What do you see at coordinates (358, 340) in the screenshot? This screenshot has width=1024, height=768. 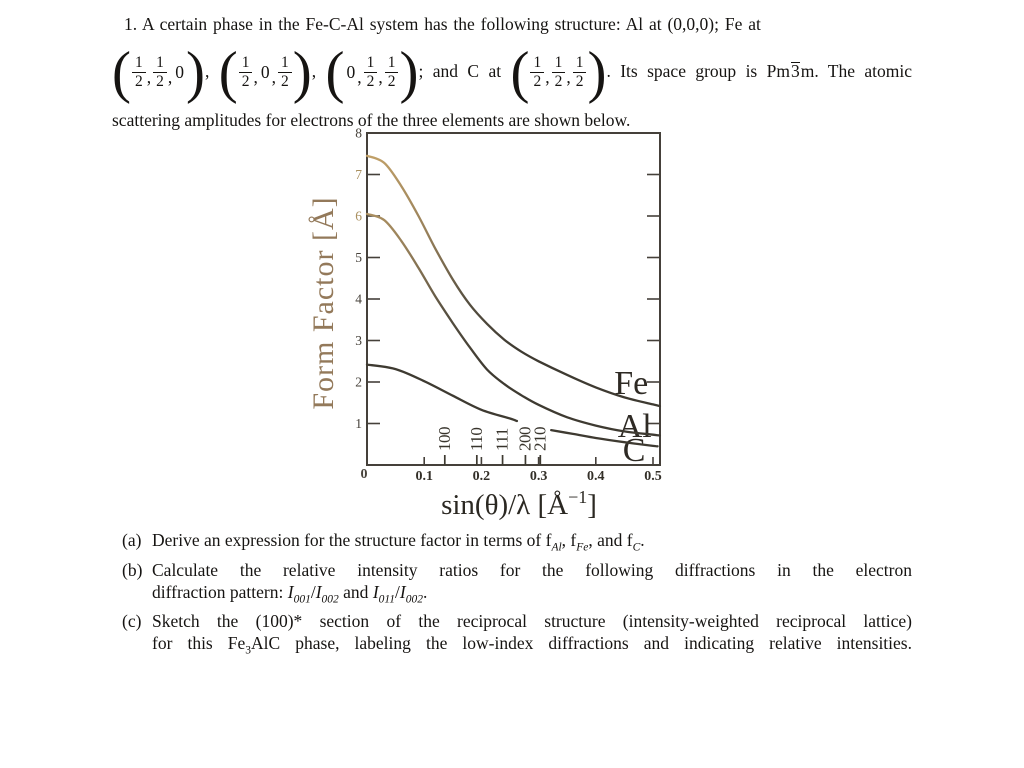 I see `y-axis-tick-label: 3` at bounding box center [358, 340].